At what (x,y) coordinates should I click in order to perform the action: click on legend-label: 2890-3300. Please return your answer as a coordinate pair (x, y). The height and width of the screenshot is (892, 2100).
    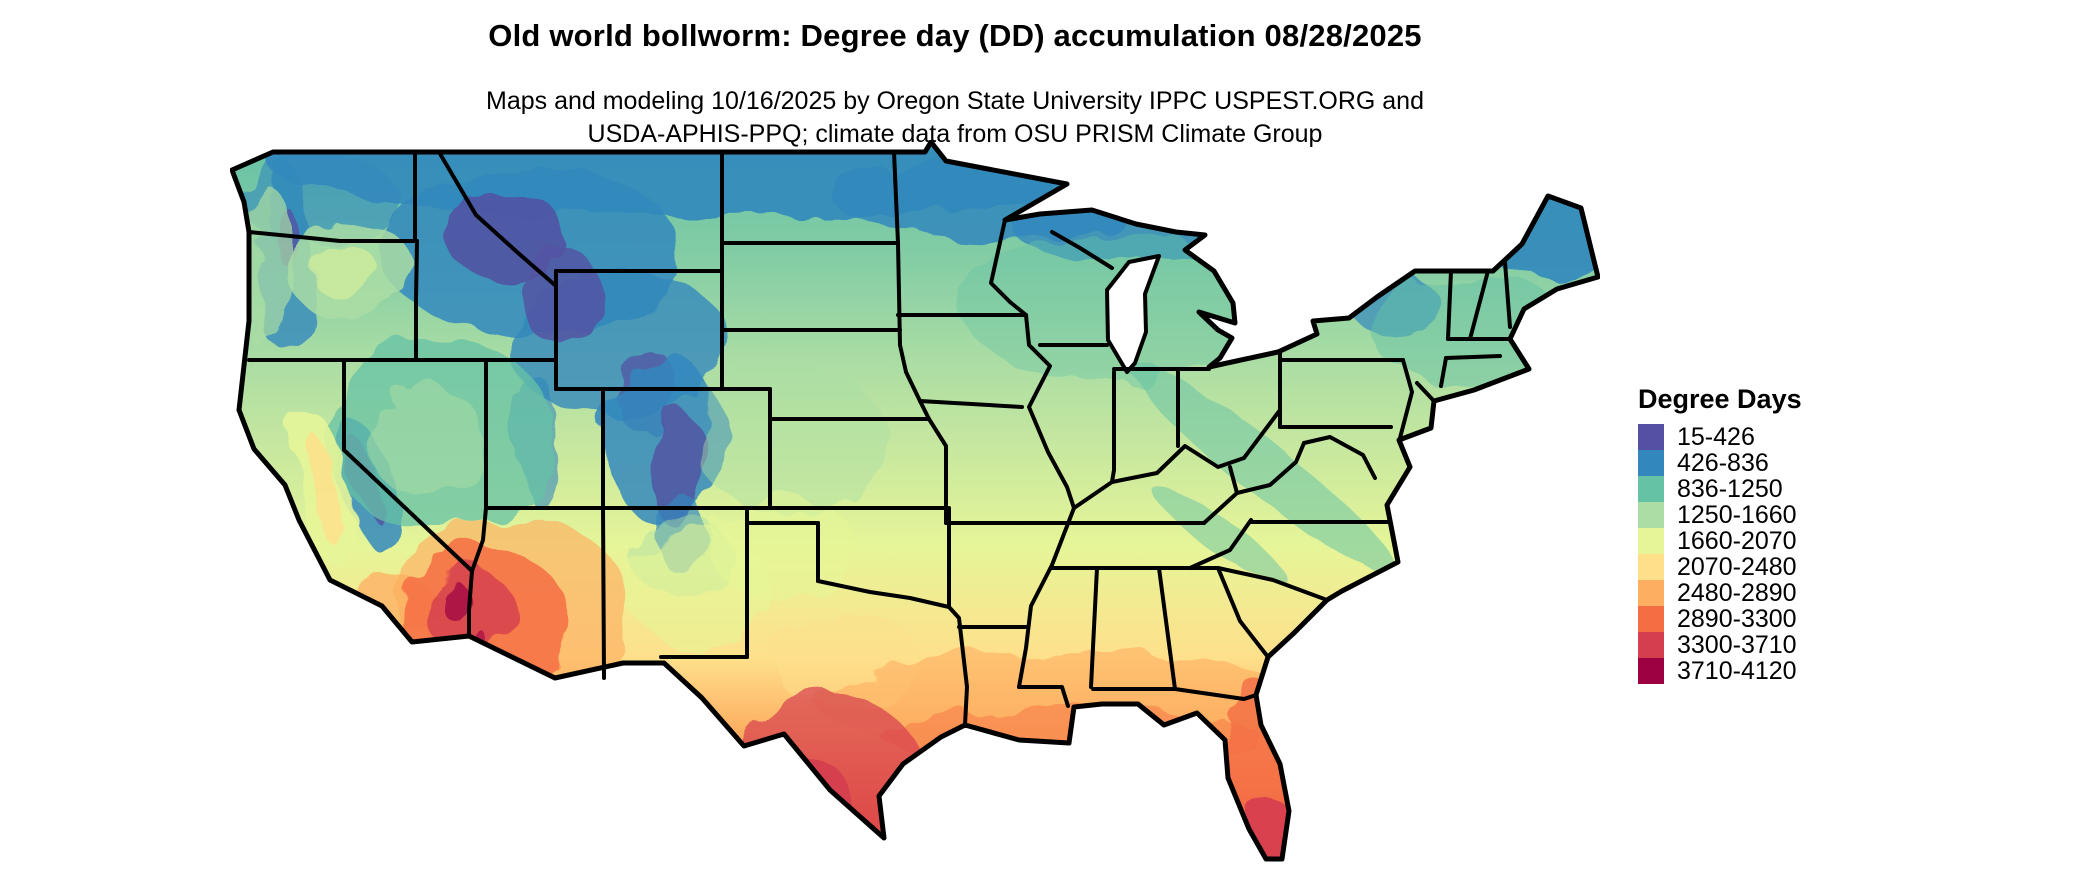
    Looking at the image, I should click on (1737, 618).